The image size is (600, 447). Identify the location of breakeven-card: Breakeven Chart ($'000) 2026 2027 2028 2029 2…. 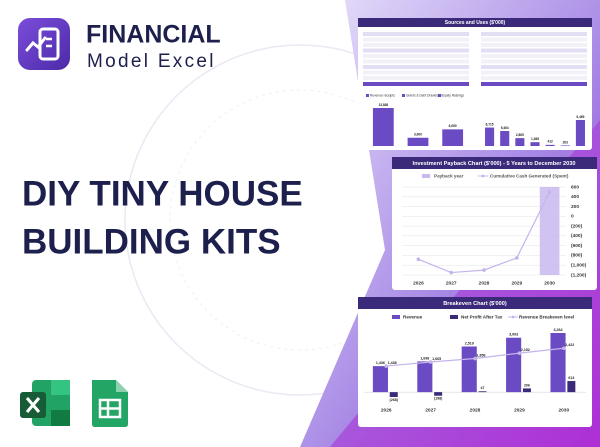
(475, 362).